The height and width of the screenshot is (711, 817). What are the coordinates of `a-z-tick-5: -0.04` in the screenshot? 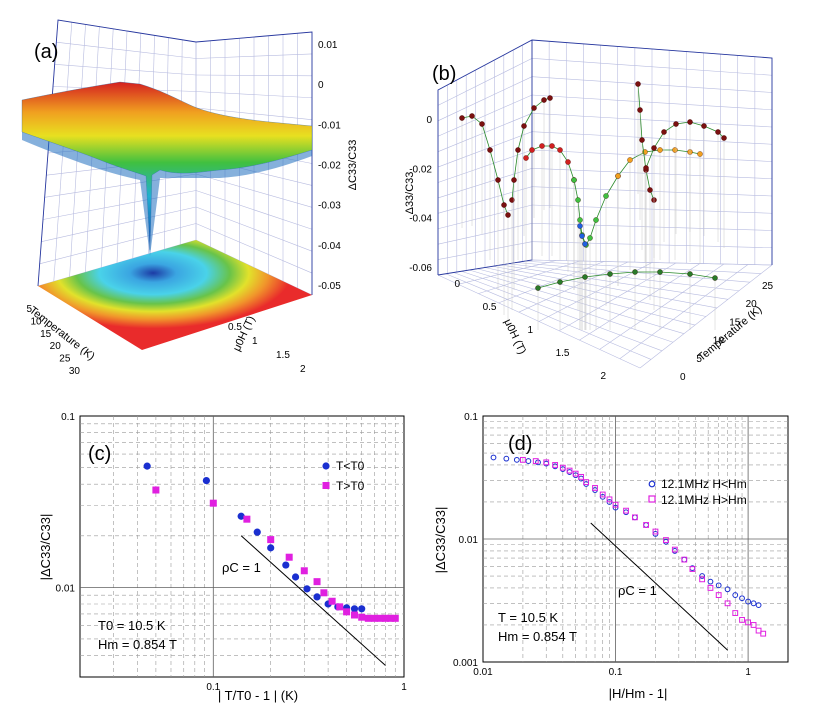 It's located at (329, 246).